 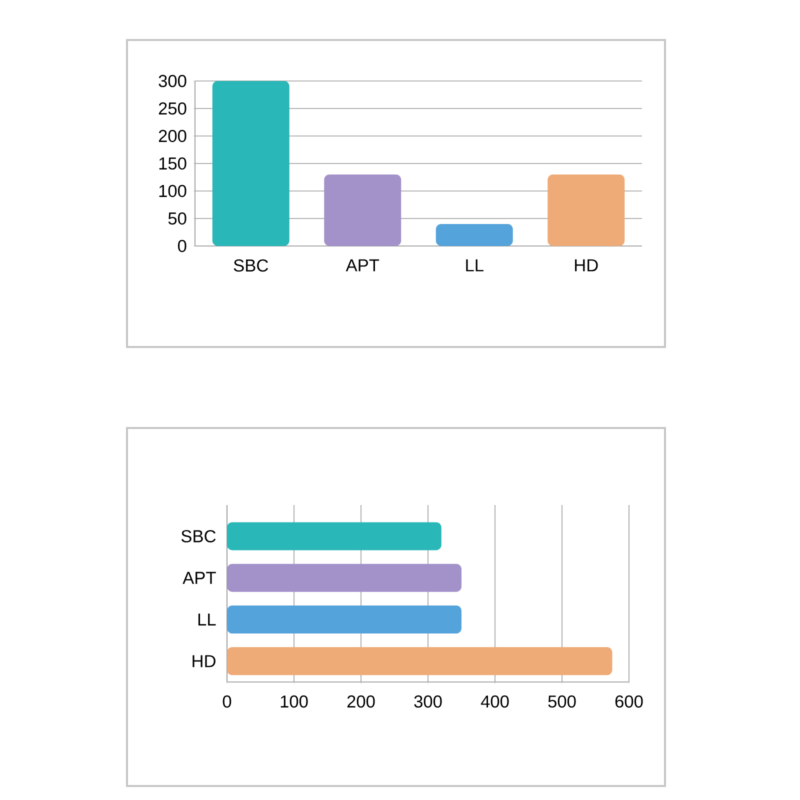 I want to click on x-tick-label: 200, so click(x=361, y=701).